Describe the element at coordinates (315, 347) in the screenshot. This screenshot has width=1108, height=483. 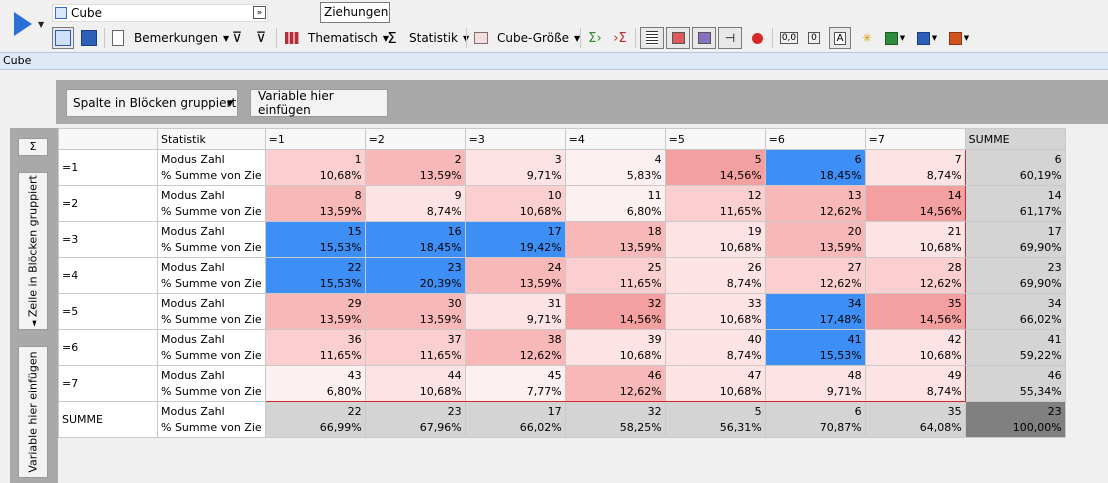
I see `data-cell: 36 11,65%` at that location.